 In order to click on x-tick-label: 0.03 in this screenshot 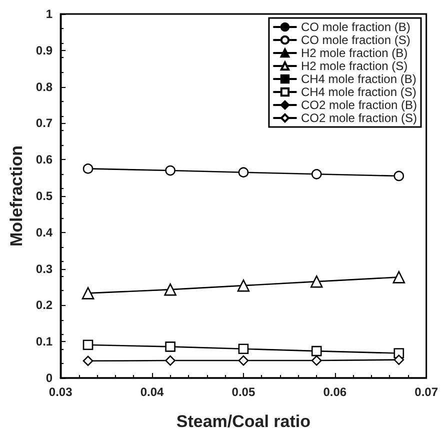, I will do `click(60, 392)`.